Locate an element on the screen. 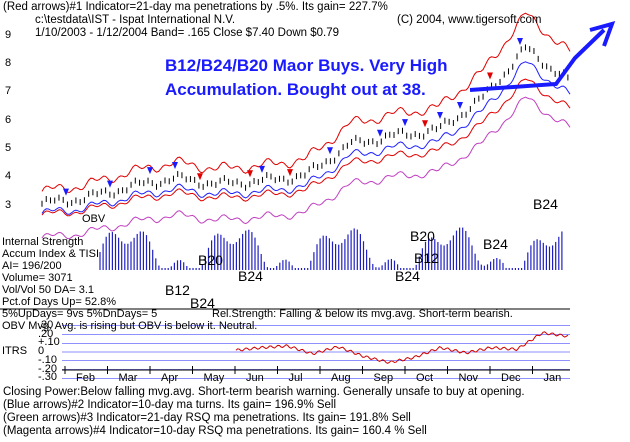 This screenshot has height=442, width=630. label-ai: AI= 196/200 is located at coordinates (32, 266).